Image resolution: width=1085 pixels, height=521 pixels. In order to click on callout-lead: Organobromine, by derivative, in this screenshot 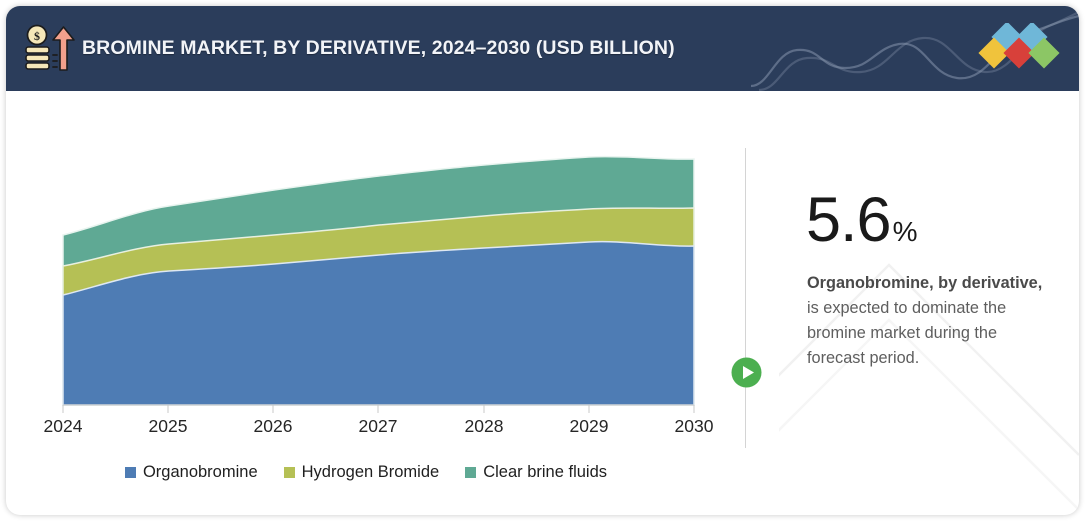, I will do `click(925, 283)`.